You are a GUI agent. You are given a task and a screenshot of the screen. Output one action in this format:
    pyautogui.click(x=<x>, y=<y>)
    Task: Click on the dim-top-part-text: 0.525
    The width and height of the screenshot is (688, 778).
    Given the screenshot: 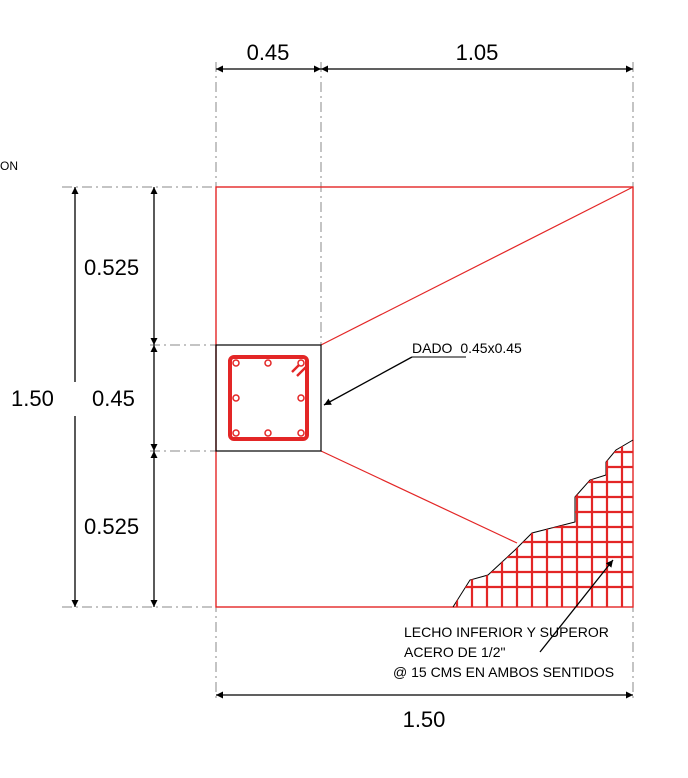 What is the action you would take?
    pyautogui.click(x=111, y=267)
    